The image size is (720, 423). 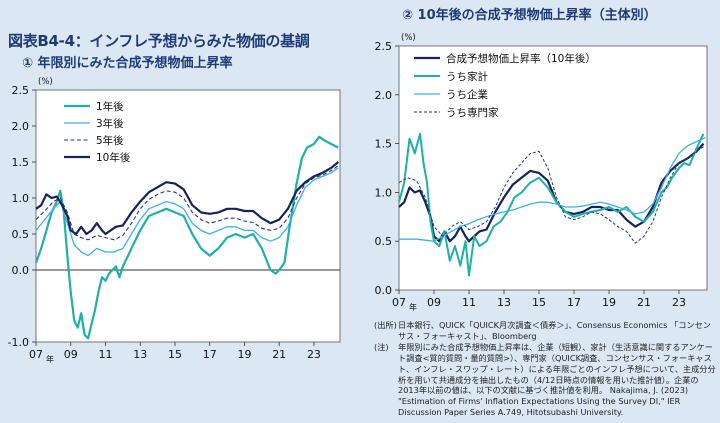 What do you see at coordinates (472, 112) in the screenshot?
I see `right-legend-label: うち専門家` at bounding box center [472, 112].